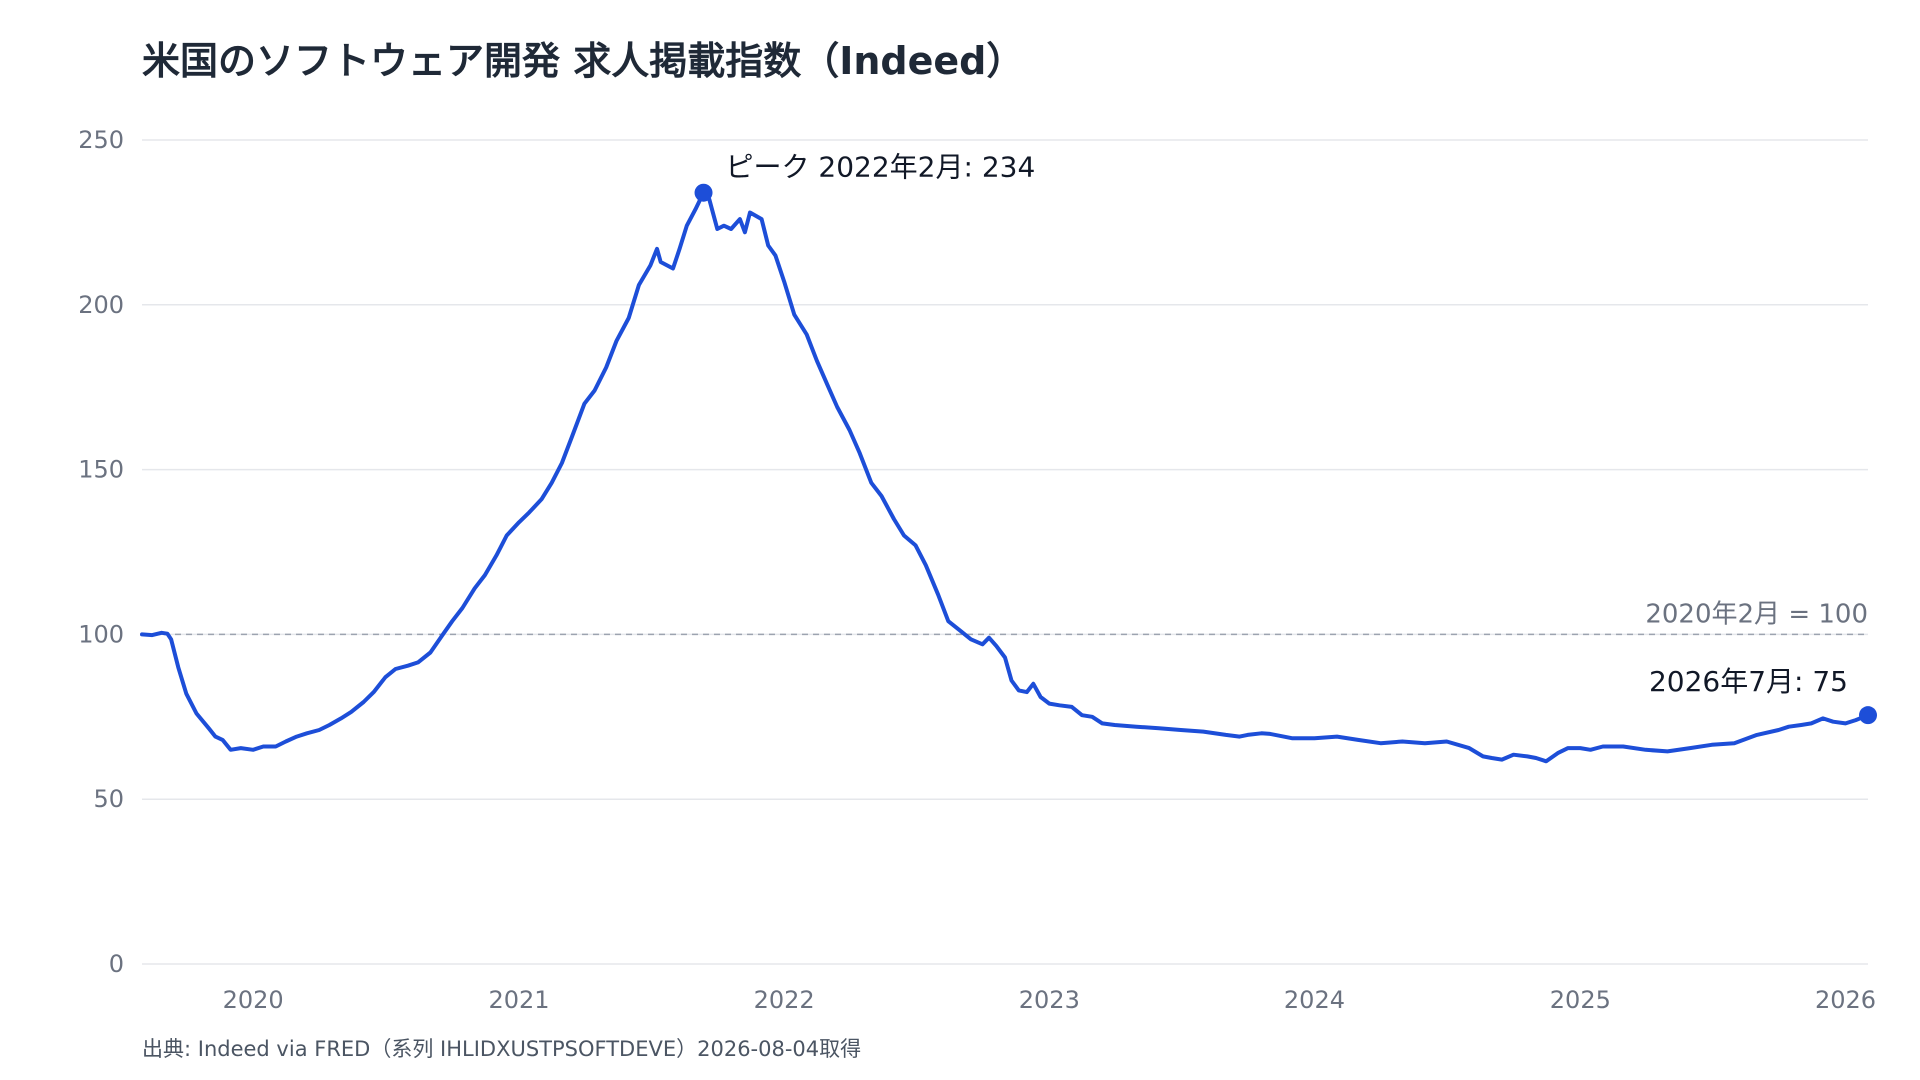  Describe the element at coordinates (1580, 1000) in the screenshot. I see `x-tick-label: 2025` at that location.